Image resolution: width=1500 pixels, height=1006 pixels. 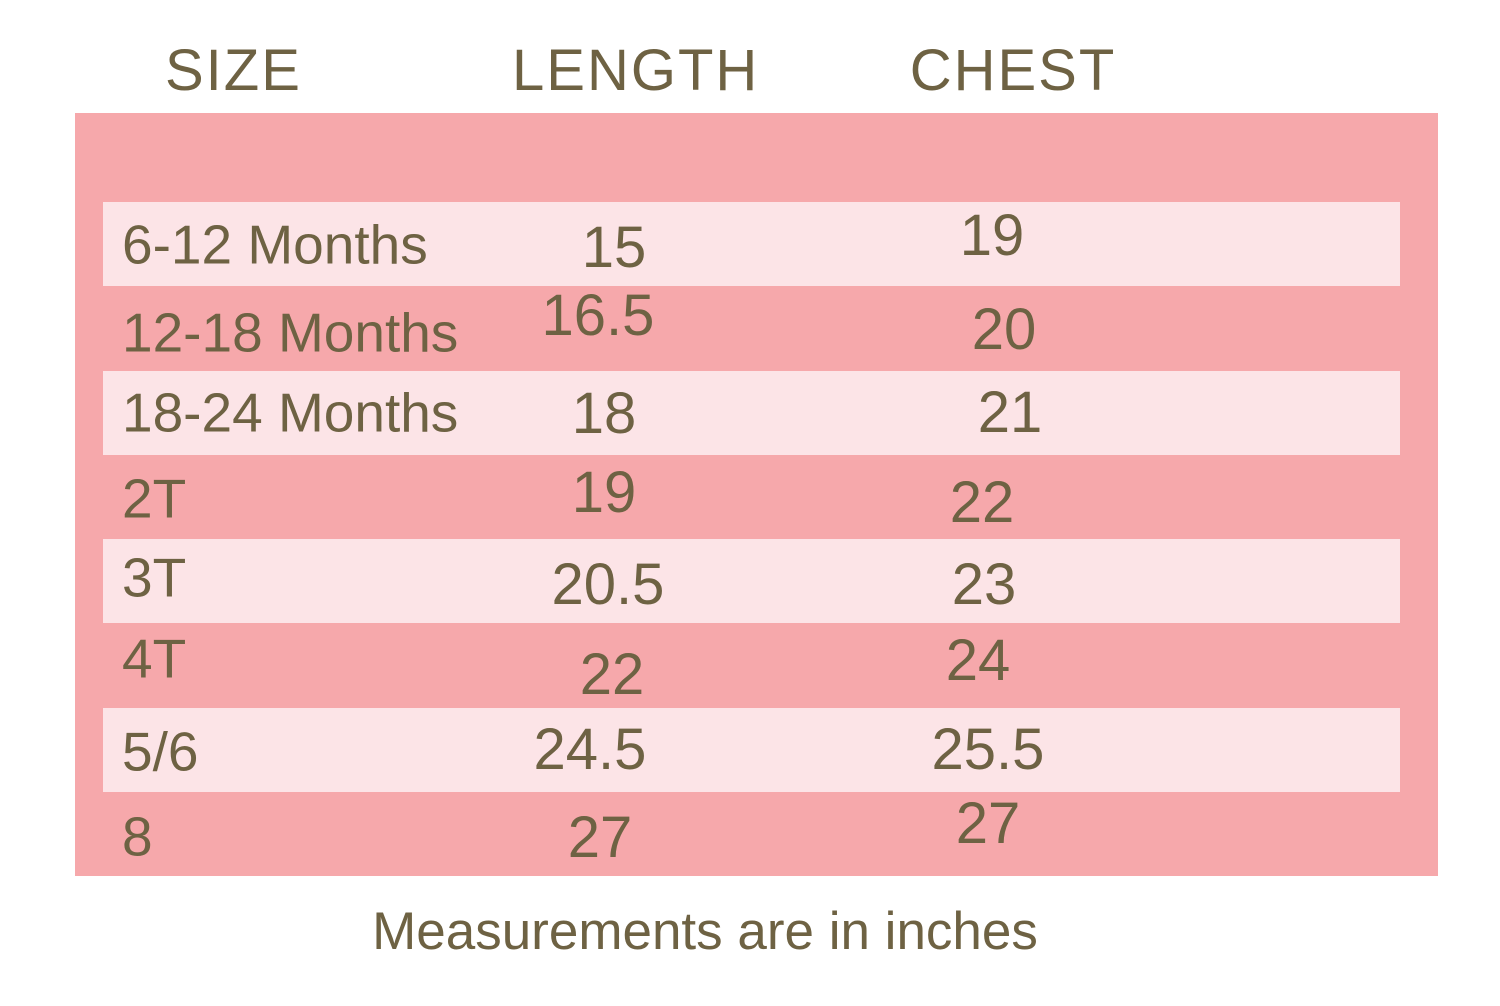 I want to click on length-cell: 18, so click(x=604, y=413).